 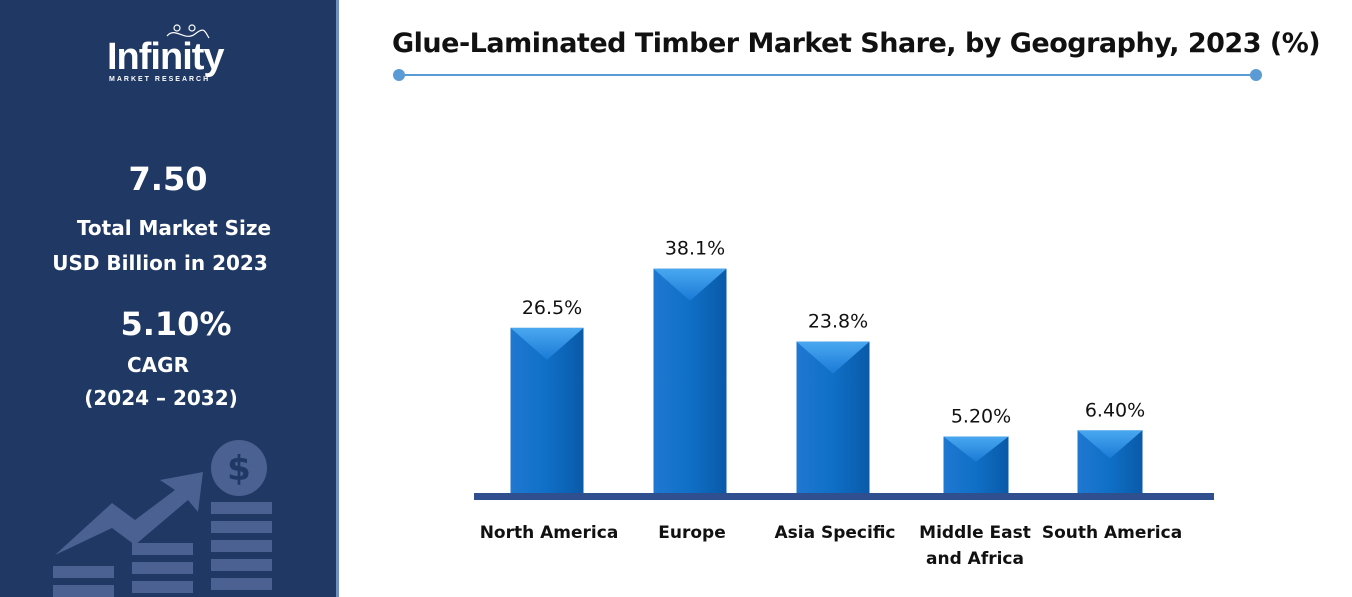 I want to click on logo-subtext: MARKET RESEARCH, so click(x=160, y=79).